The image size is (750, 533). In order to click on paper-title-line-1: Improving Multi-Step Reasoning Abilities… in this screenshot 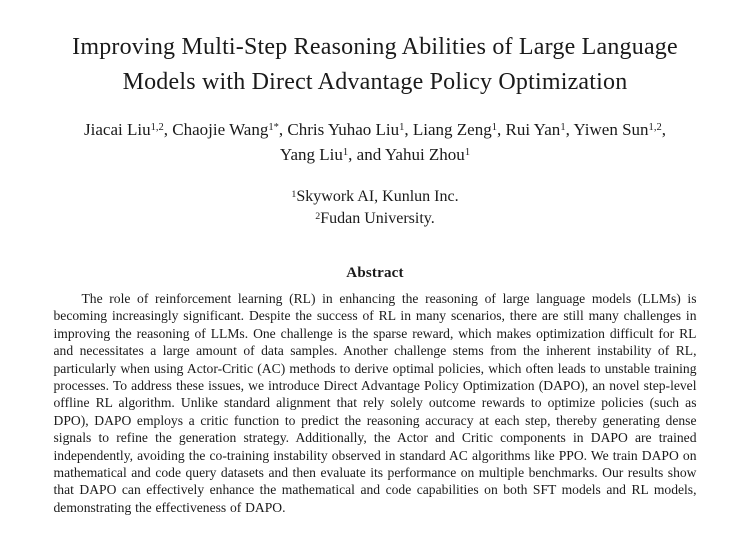, I will do `click(375, 47)`.